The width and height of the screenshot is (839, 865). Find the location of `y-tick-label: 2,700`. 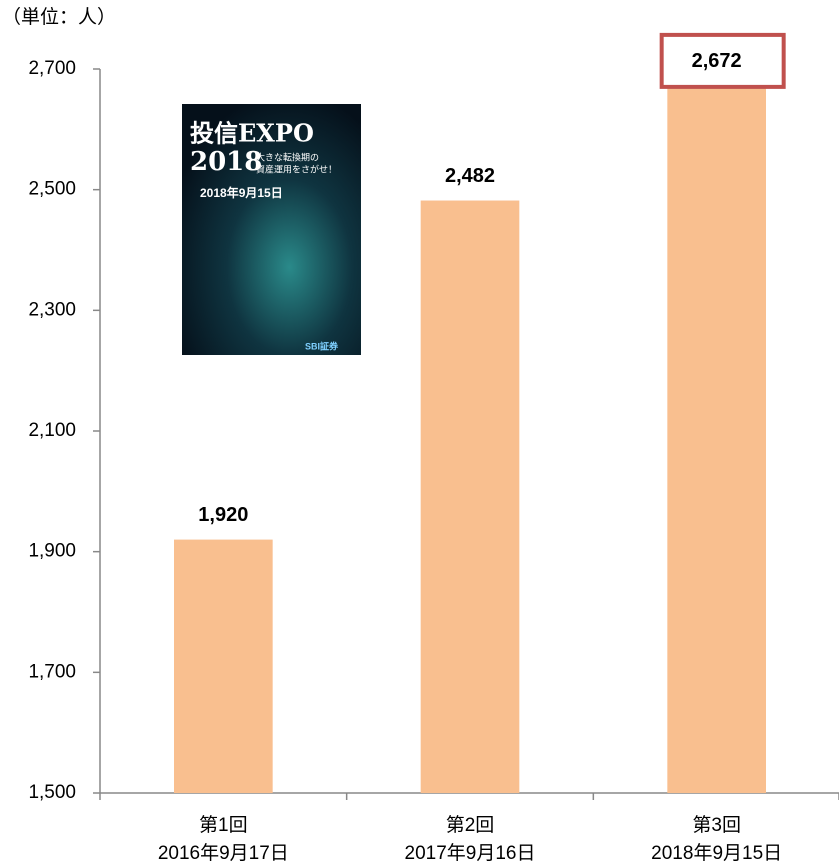

y-tick-label: 2,700 is located at coordinates (52, 68).